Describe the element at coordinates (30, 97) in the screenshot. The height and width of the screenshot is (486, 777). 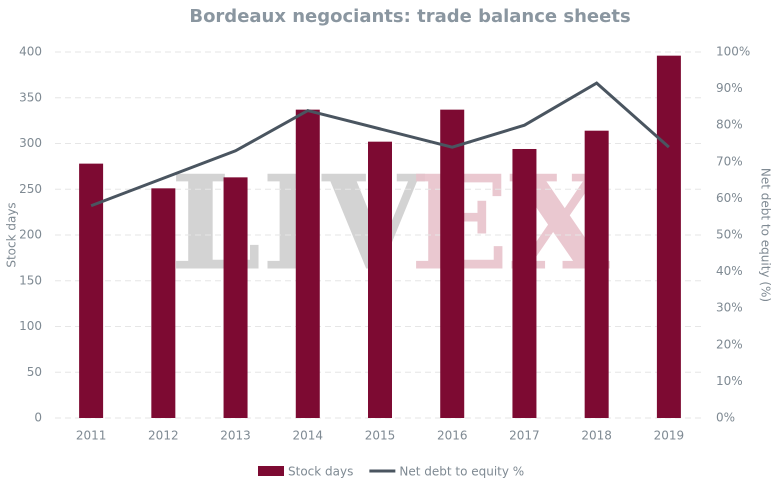
I see `y-tick-label: 350` at that location.